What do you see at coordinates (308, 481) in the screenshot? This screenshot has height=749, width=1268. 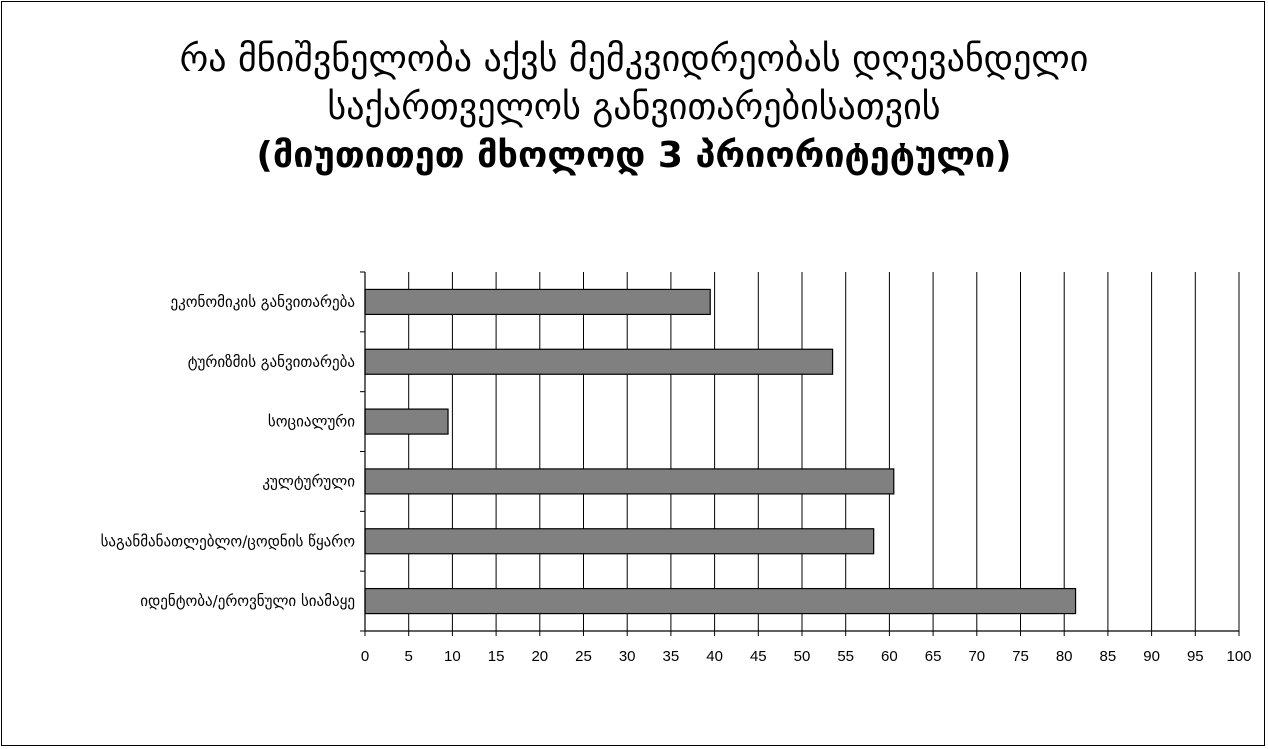 I see `category-label: კულტურული` at bounding box center [308, 481].